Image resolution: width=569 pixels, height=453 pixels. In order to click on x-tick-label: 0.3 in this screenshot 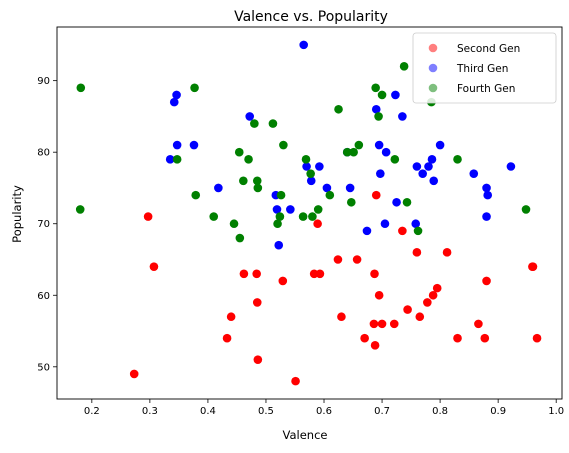, I will do `click(150, 411)`.